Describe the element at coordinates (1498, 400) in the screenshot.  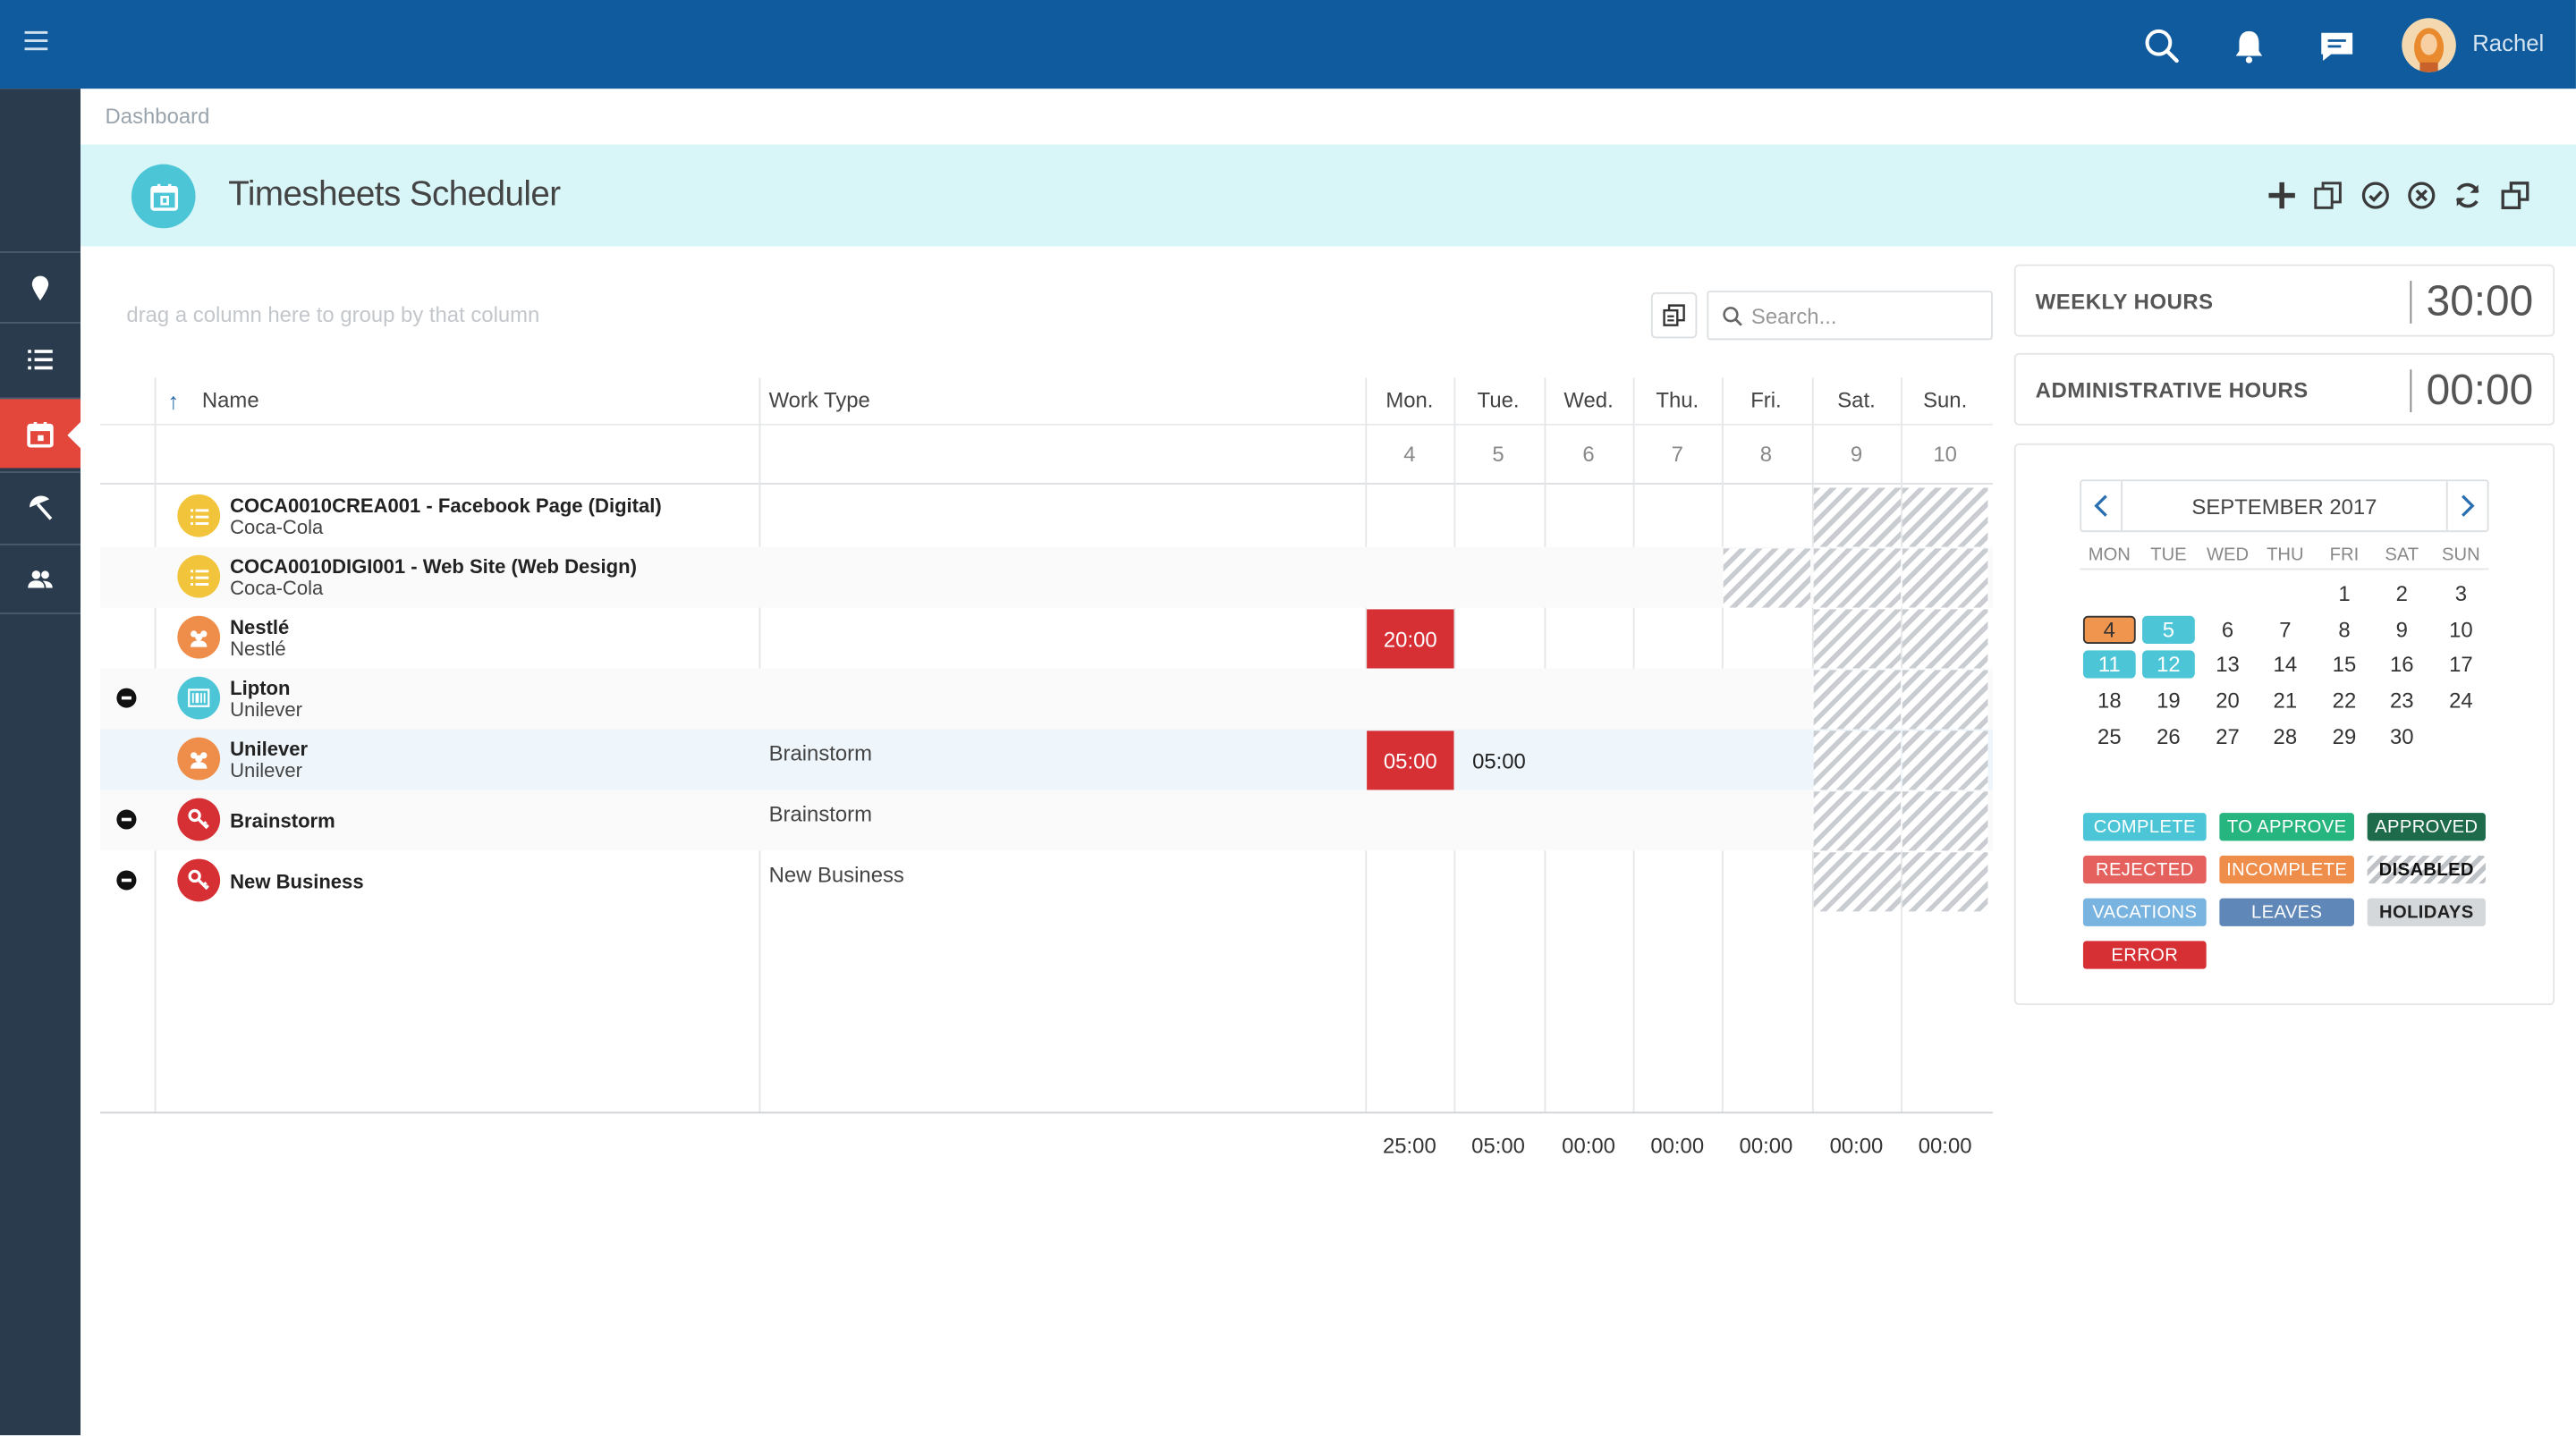
I see `column-header-day: Tue.` at that location.